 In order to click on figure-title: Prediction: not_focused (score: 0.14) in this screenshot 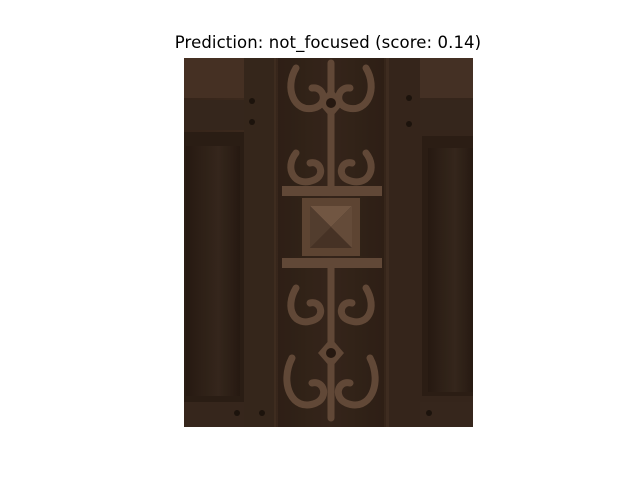, I will do `click(328, 42)`.